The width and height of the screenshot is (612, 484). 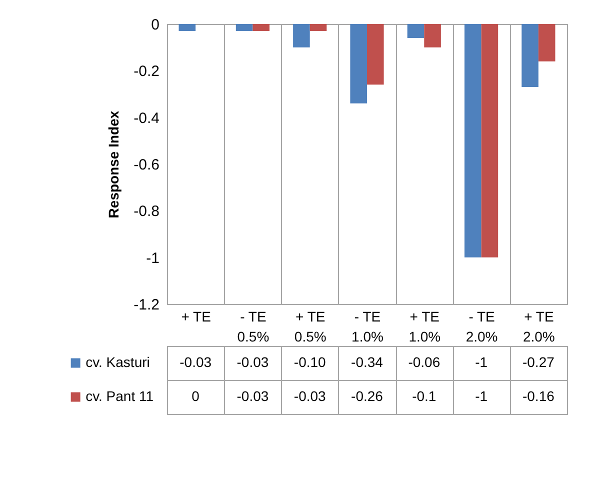 What do you see at coordinates (538, 326) in the screenshot?
I see `x-tick-label: + TE 2.0%` at bounding box center [538, 326].